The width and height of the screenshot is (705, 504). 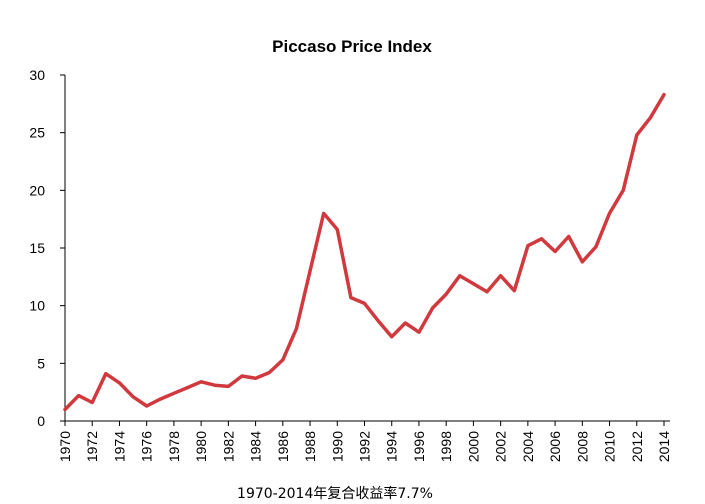 What do you see at coordinates (501, 446) in the screenshot?
I see `x-tick-label: 2002` at bounding box center [501, 446].